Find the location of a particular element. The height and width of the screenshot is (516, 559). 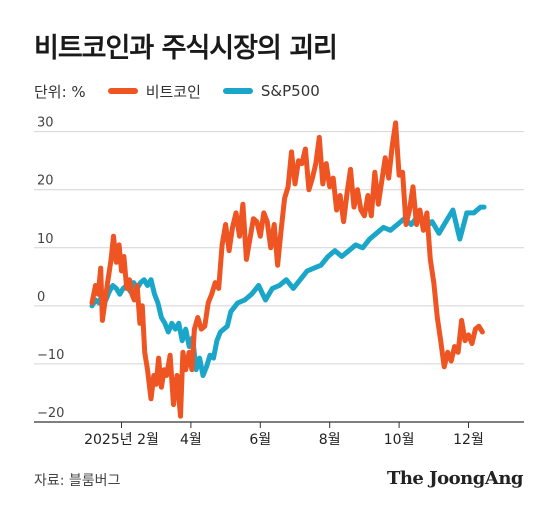

y-tick-label: 20 is located at coordinates (45, 181).